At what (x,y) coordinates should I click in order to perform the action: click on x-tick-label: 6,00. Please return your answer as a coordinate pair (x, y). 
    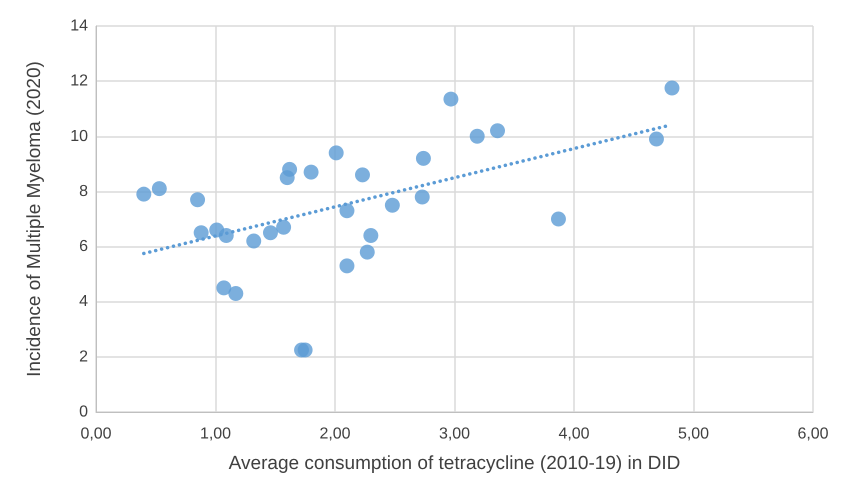
    Looking at the image, I should click on (813, 434).